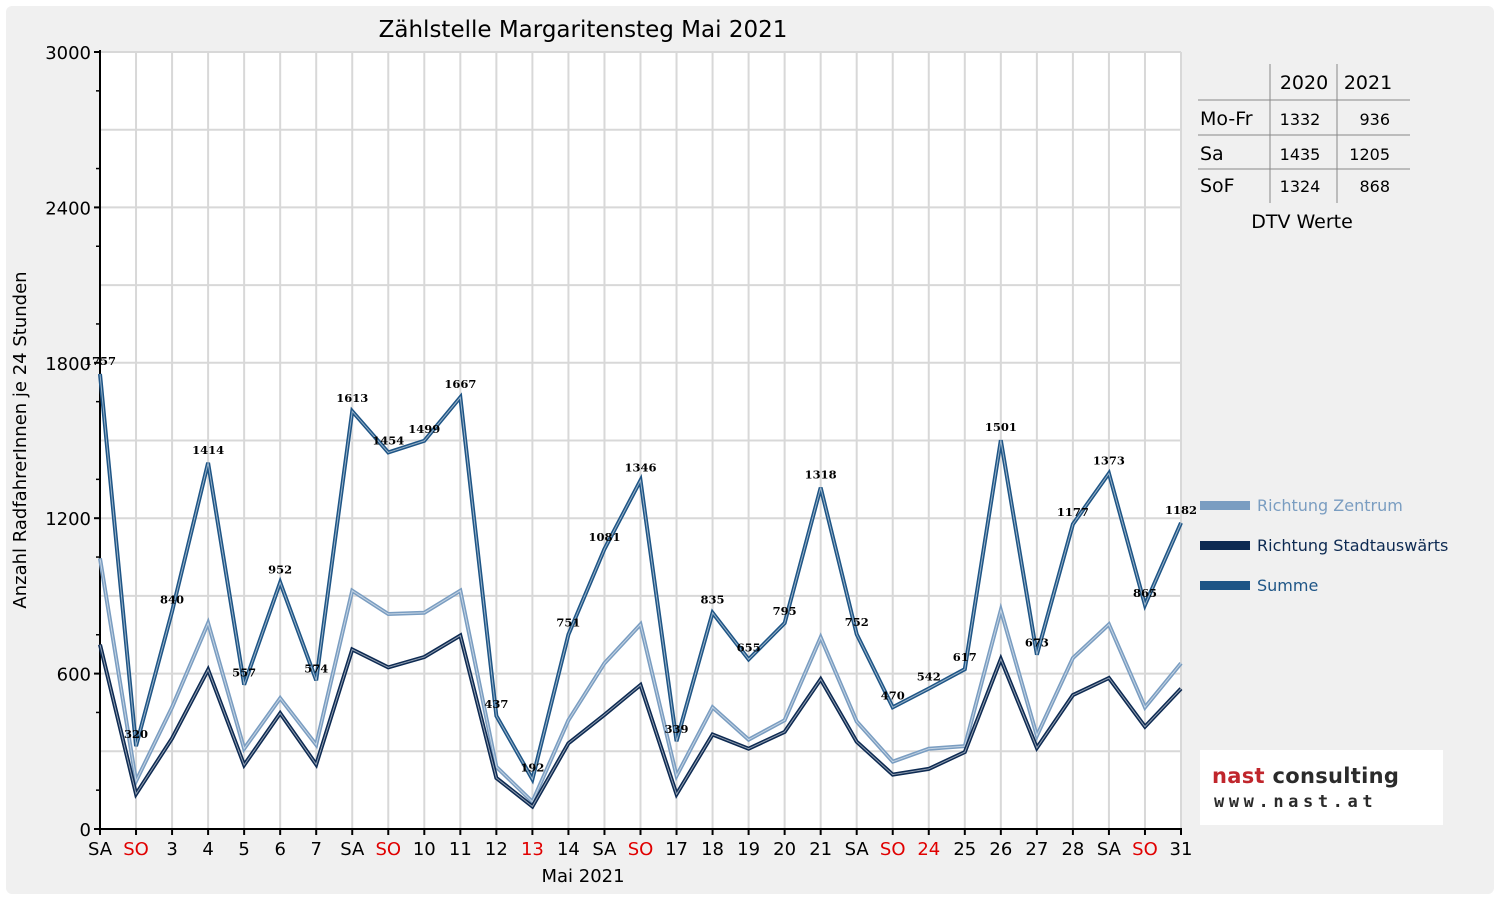 The width and height of the screenshot is (1500, 900). What do you see at coordinates (1302, 222) in the screenshot?
I see `dtv-caption: DTV Werte` at bounding box center [1302, 222].